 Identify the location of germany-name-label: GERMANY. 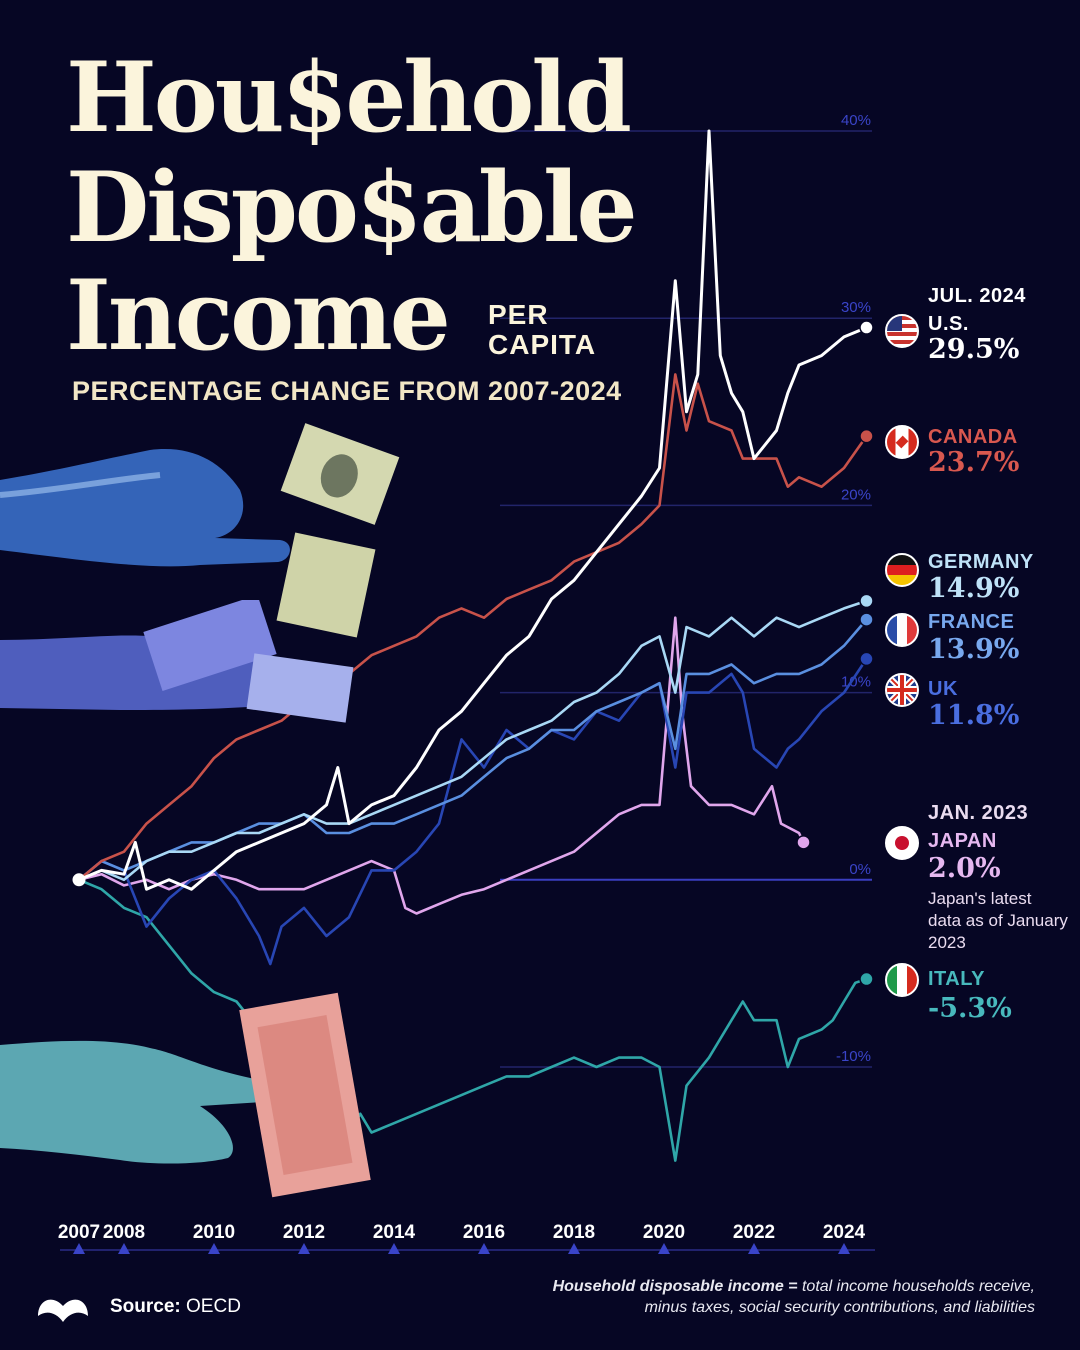
(981, 562).